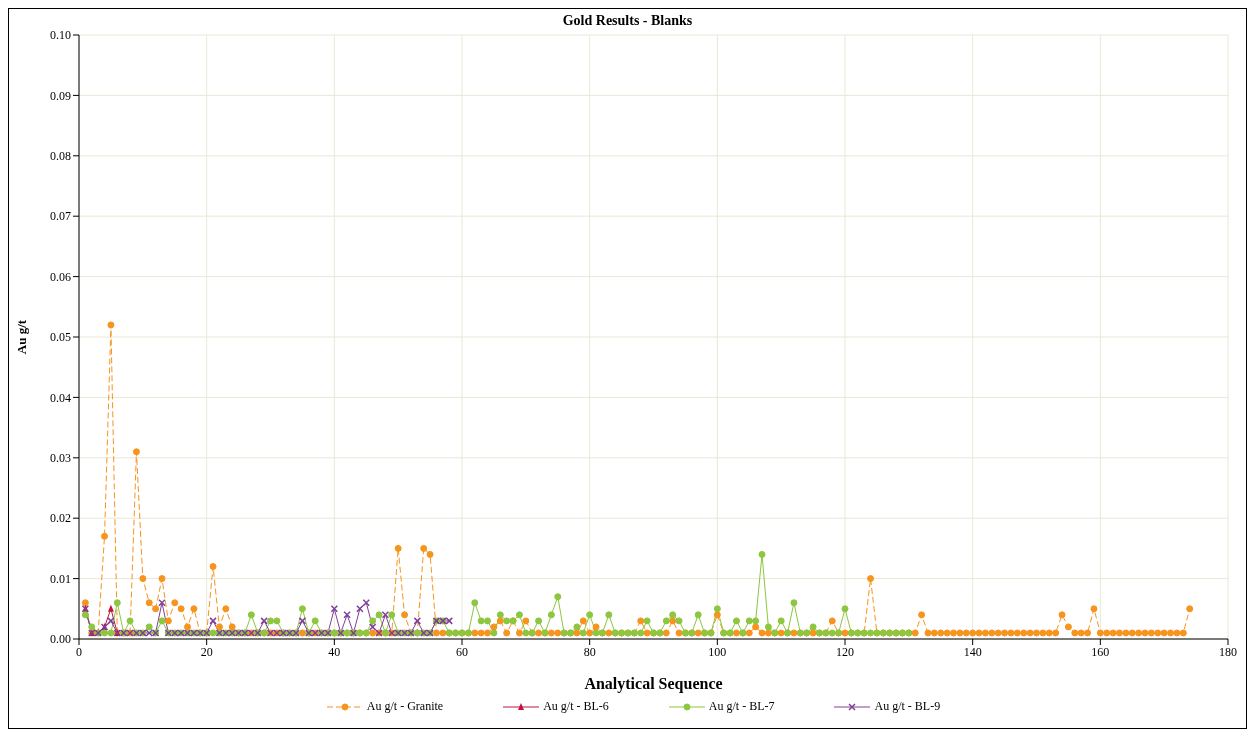 This screenshot has height=737, width=1255. I want to click on legend-label: Au g/t - BL-9, so click(907, 706).